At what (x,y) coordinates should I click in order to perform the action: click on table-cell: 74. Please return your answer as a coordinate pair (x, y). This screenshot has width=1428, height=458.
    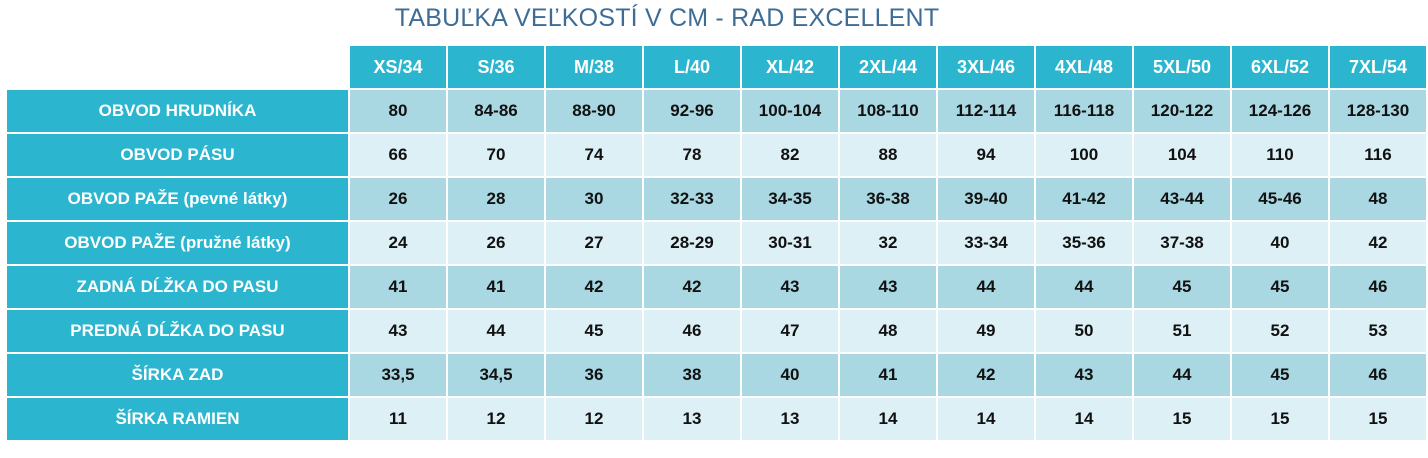
    Looking at the image, I should click on (594, 155).